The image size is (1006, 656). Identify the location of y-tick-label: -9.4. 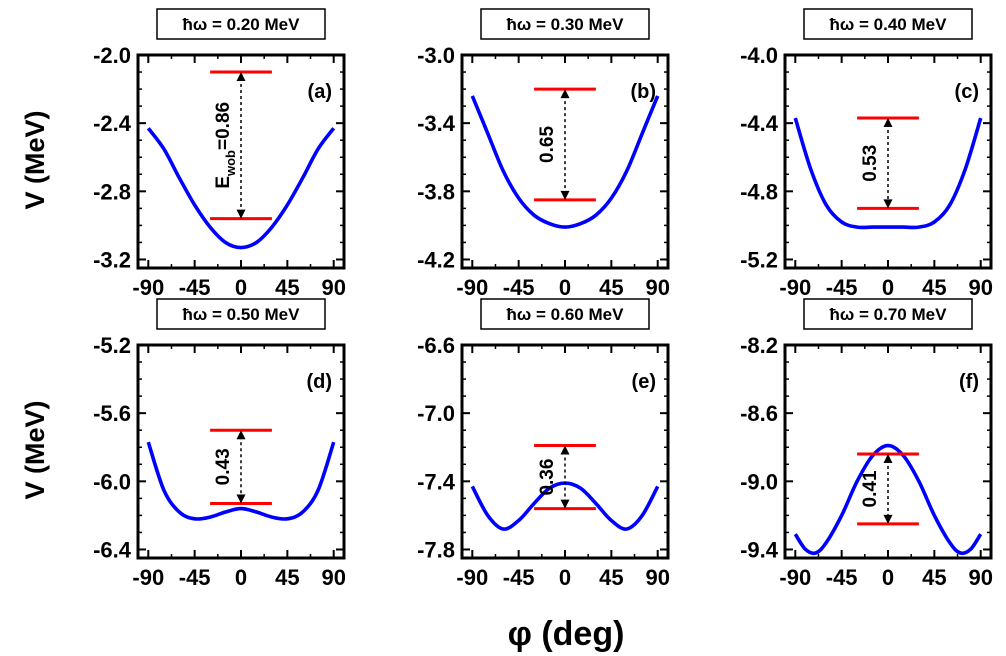
(759, 549).